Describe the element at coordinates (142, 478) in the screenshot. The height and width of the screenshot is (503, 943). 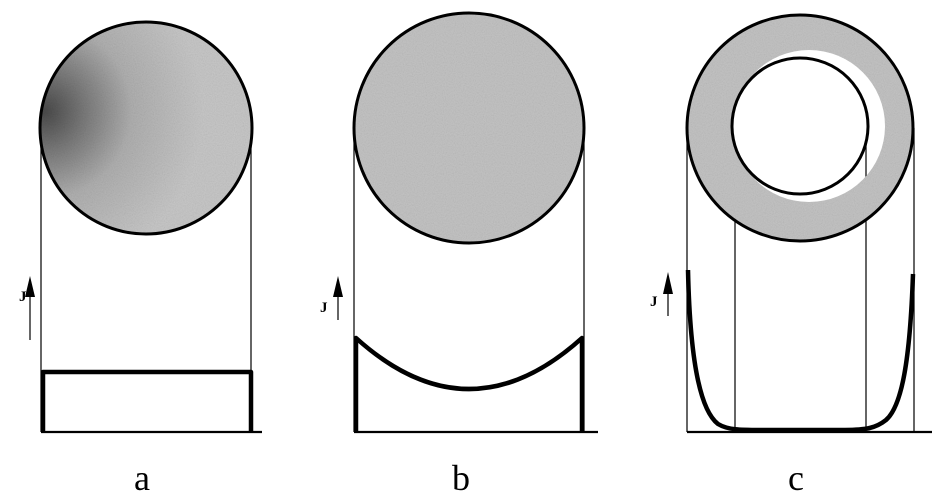
I see `panel-a-label: a` at that location.